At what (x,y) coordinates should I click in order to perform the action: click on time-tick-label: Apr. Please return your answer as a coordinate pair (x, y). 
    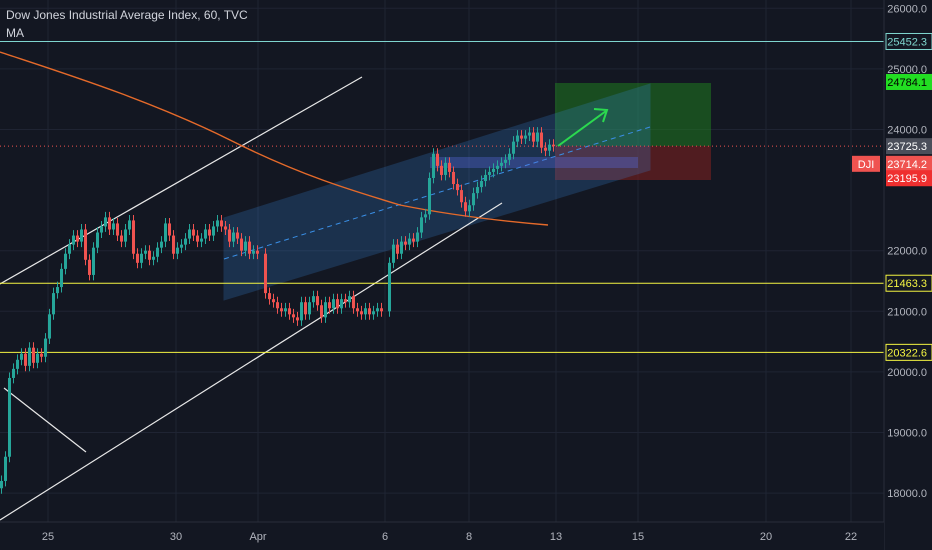
    Looking at the image, I should click on (257, 537).